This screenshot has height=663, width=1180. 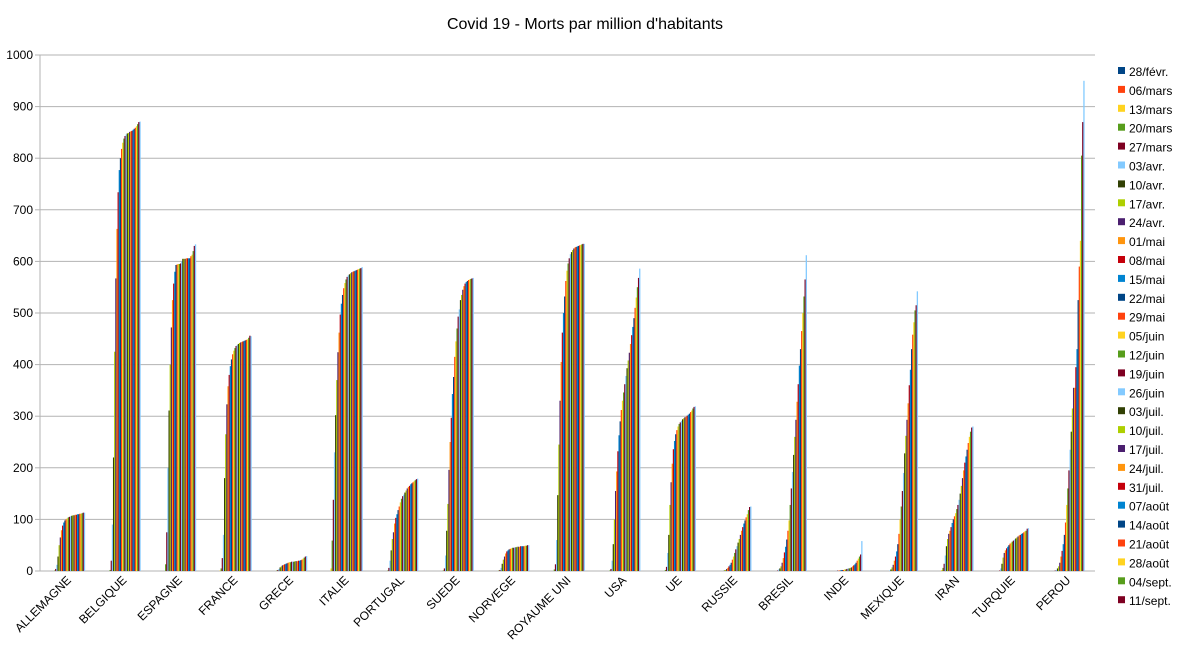 What do you see at coordinates (1146, 412) in the screenshot?
I see `legend-label: 03/juil.` at bounding box center [1146, 412].